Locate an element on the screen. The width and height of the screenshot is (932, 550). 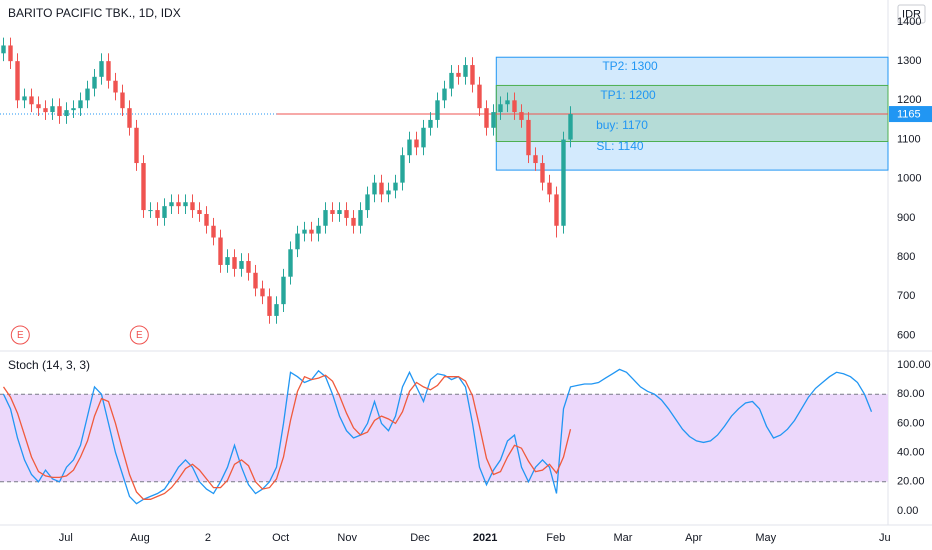
currency-button is located at coordinates (911, 14).